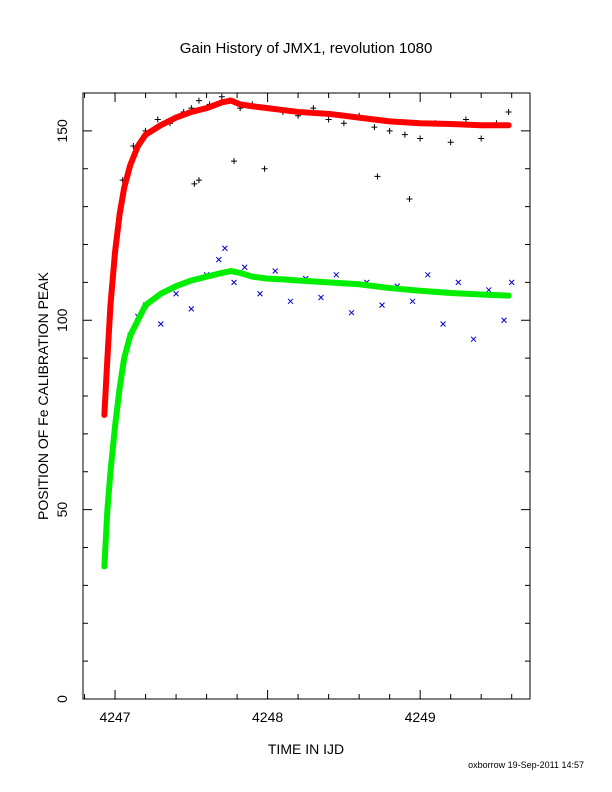 This screenshot has height=792, width=612. What do you see at coordinates (62, 510) in the screenshot?
I see `y-tick-label: 50` at bounding box center [62, 510].